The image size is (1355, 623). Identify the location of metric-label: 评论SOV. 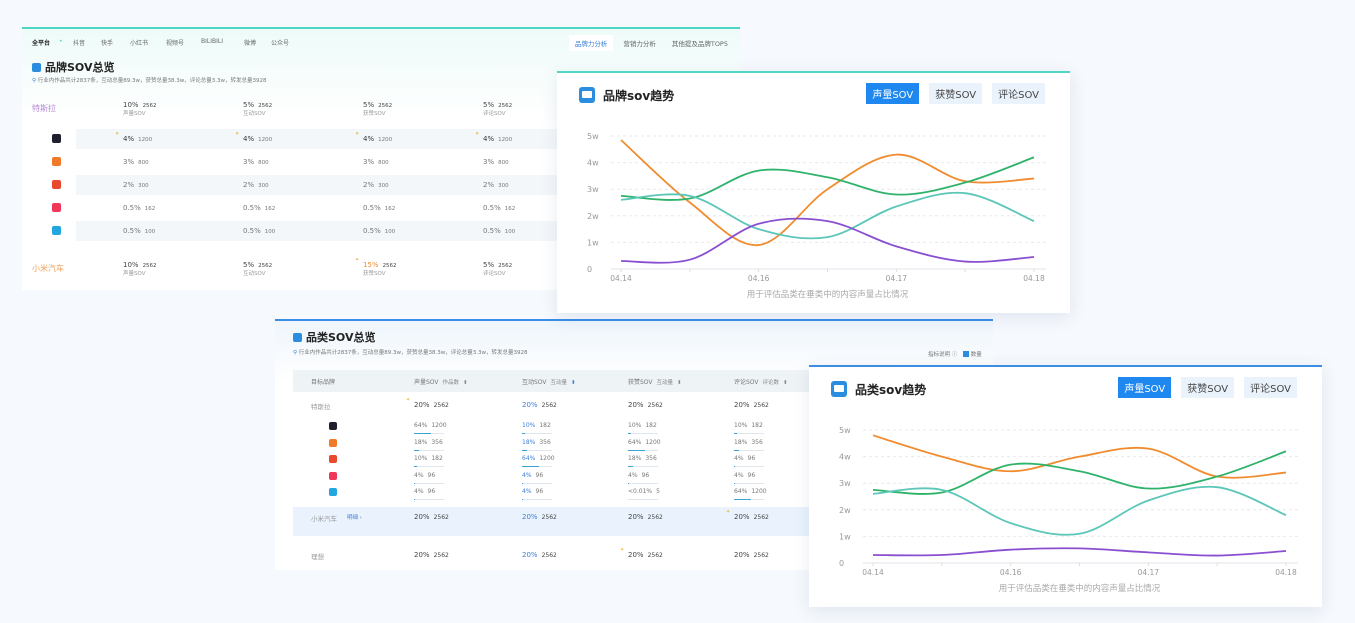
(494, 114).